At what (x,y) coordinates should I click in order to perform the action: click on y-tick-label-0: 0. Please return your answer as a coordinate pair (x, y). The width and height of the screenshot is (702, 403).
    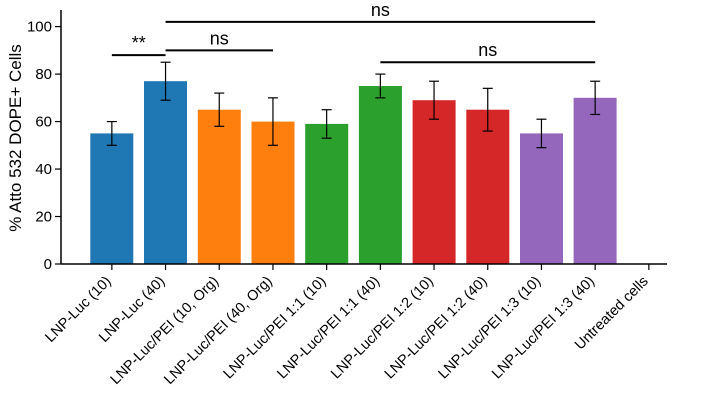
    Looking at the image, I should click on (48, 264).